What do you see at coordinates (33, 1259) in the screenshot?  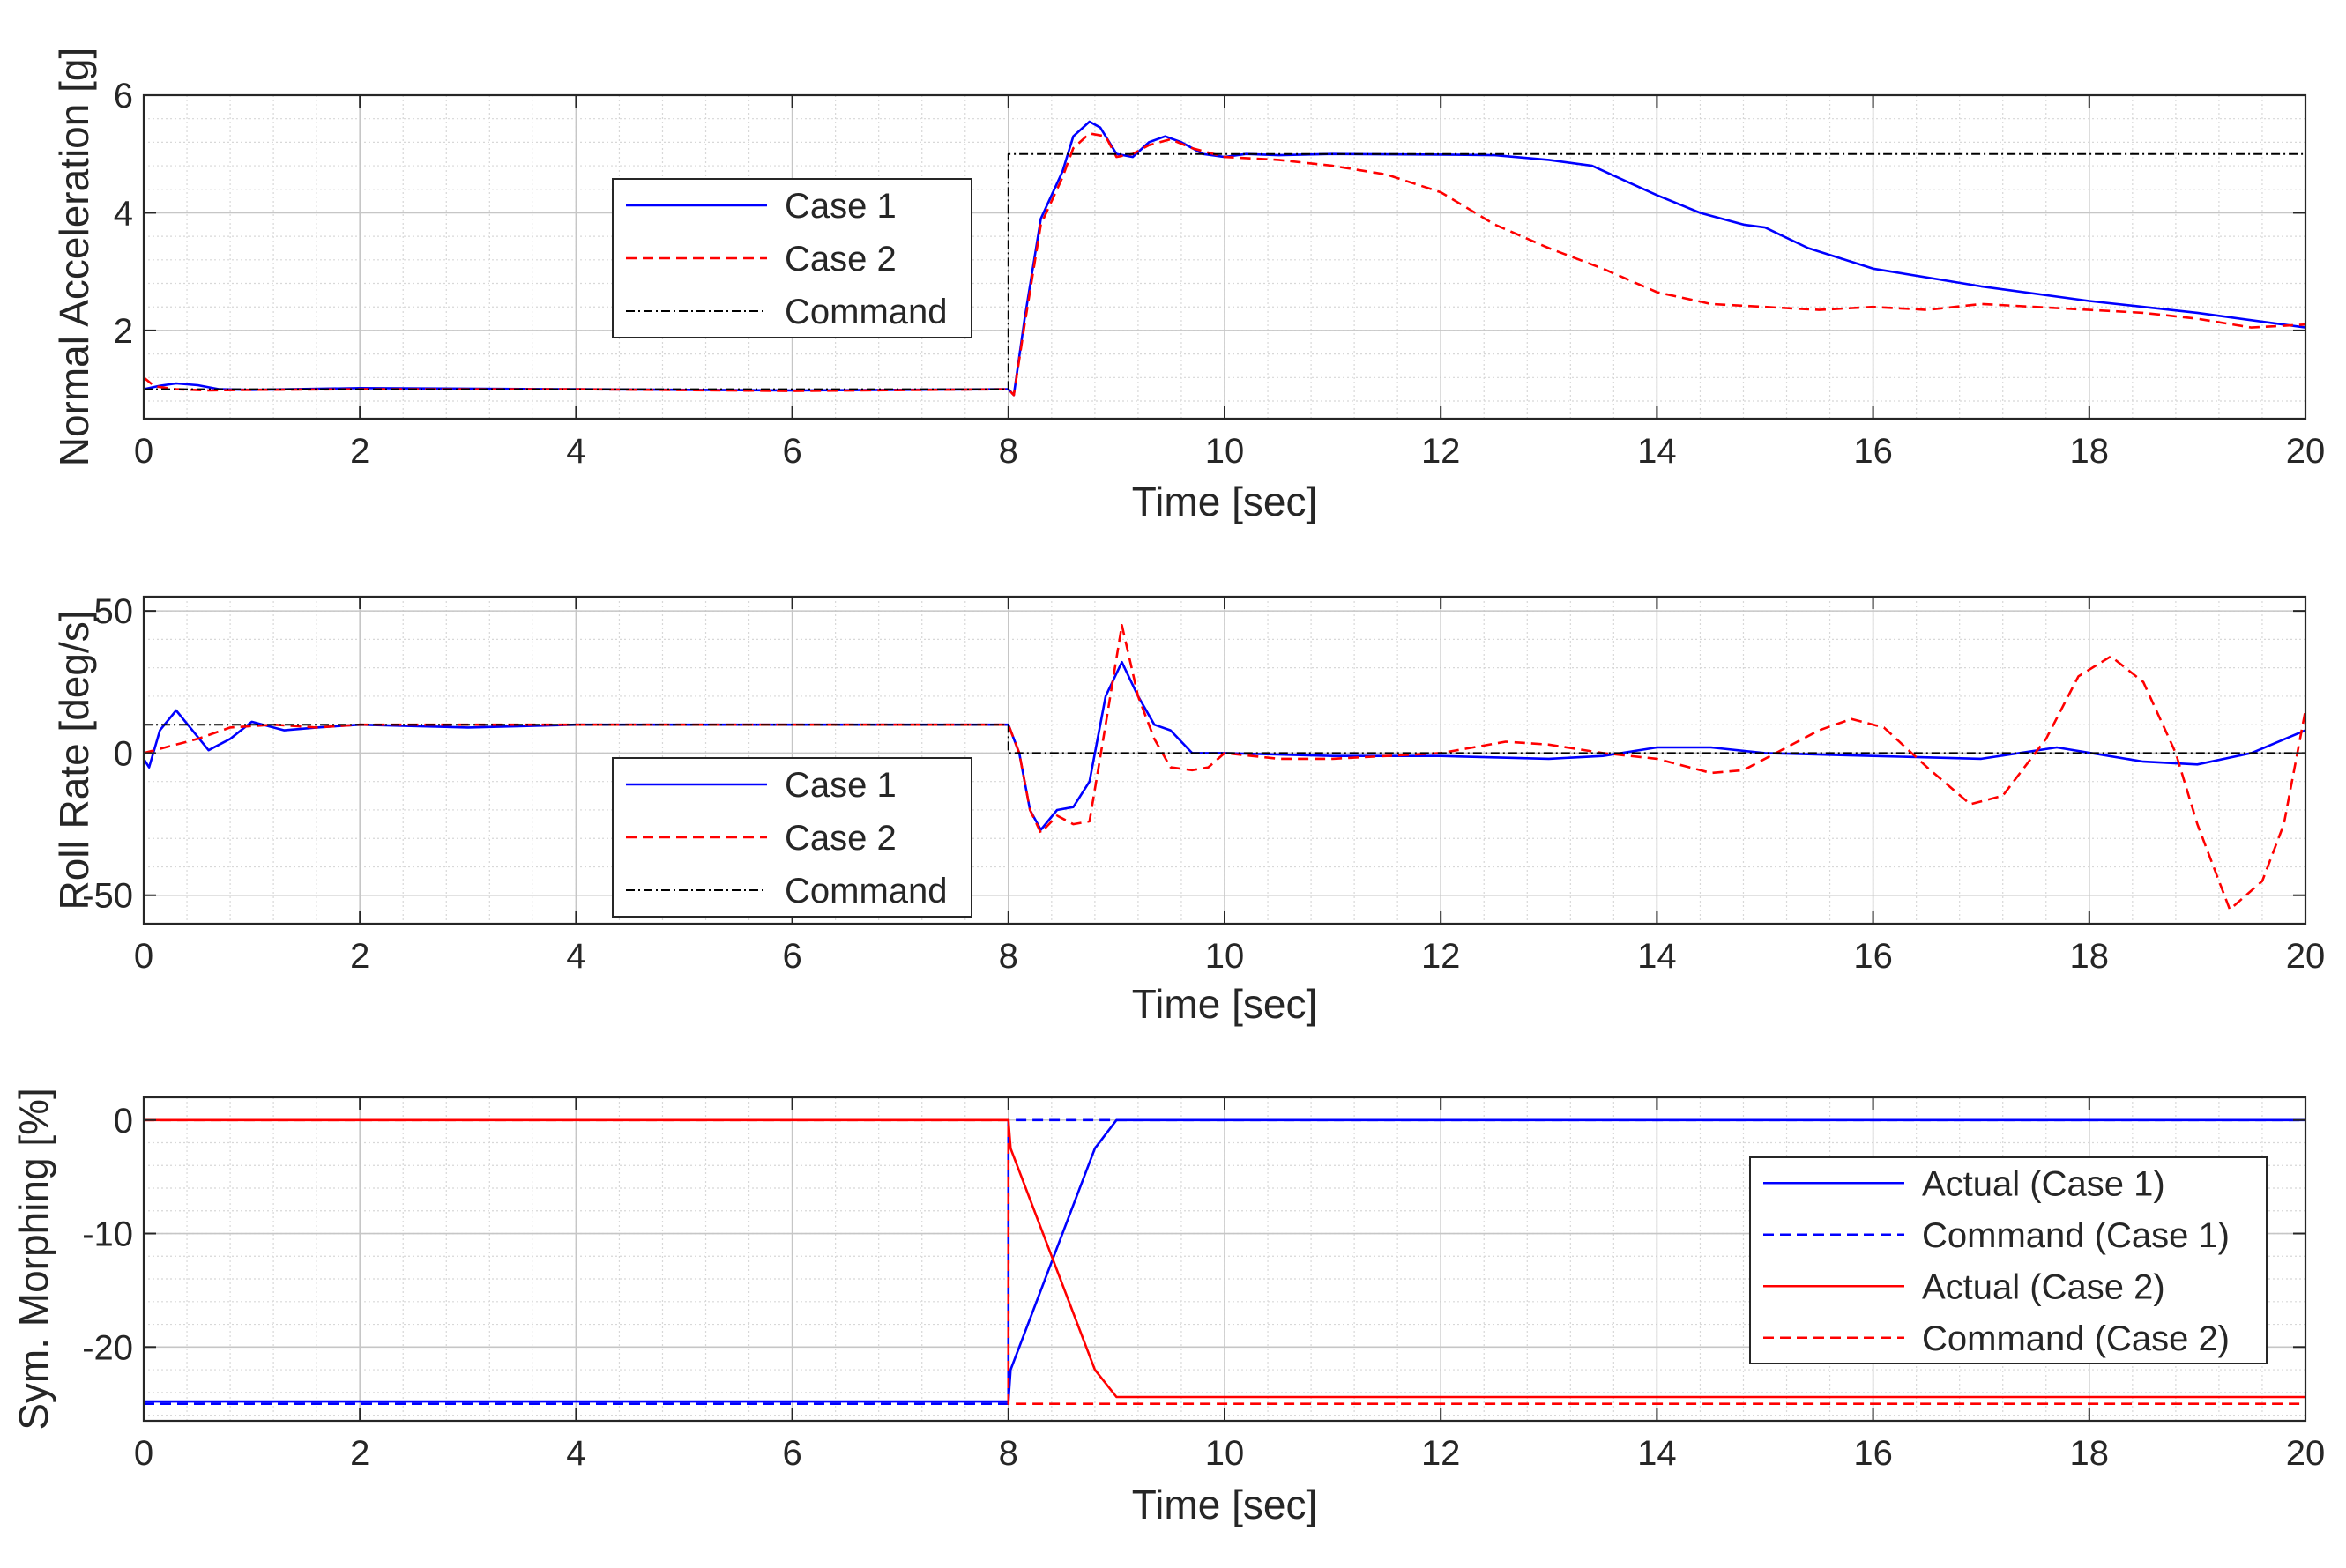 I see `y-axis-label: Sym. Morphing [%]` at bounding box center [33, 1259].